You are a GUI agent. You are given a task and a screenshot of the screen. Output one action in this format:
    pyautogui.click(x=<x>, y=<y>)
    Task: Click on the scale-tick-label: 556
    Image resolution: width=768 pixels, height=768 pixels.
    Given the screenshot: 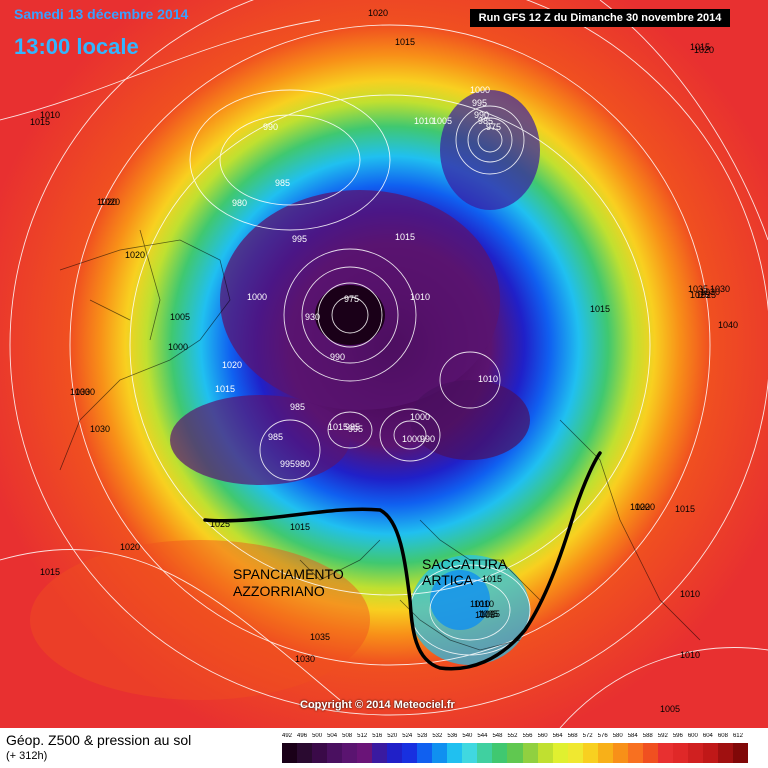 What is the action you would take?
    pyautogui.click(x=527, y=736)
    